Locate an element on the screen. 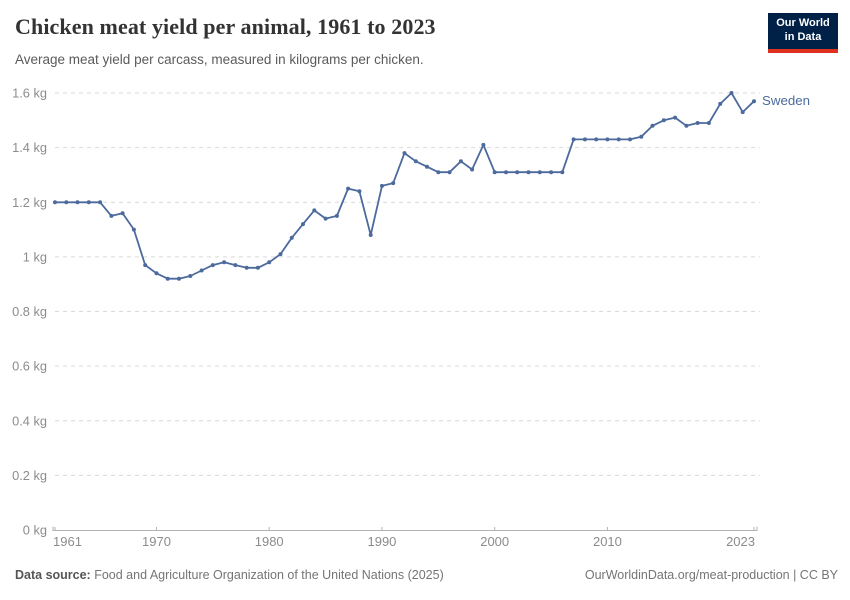  y-tick-label: 0.2 kg is located at coordinates (29, 475).